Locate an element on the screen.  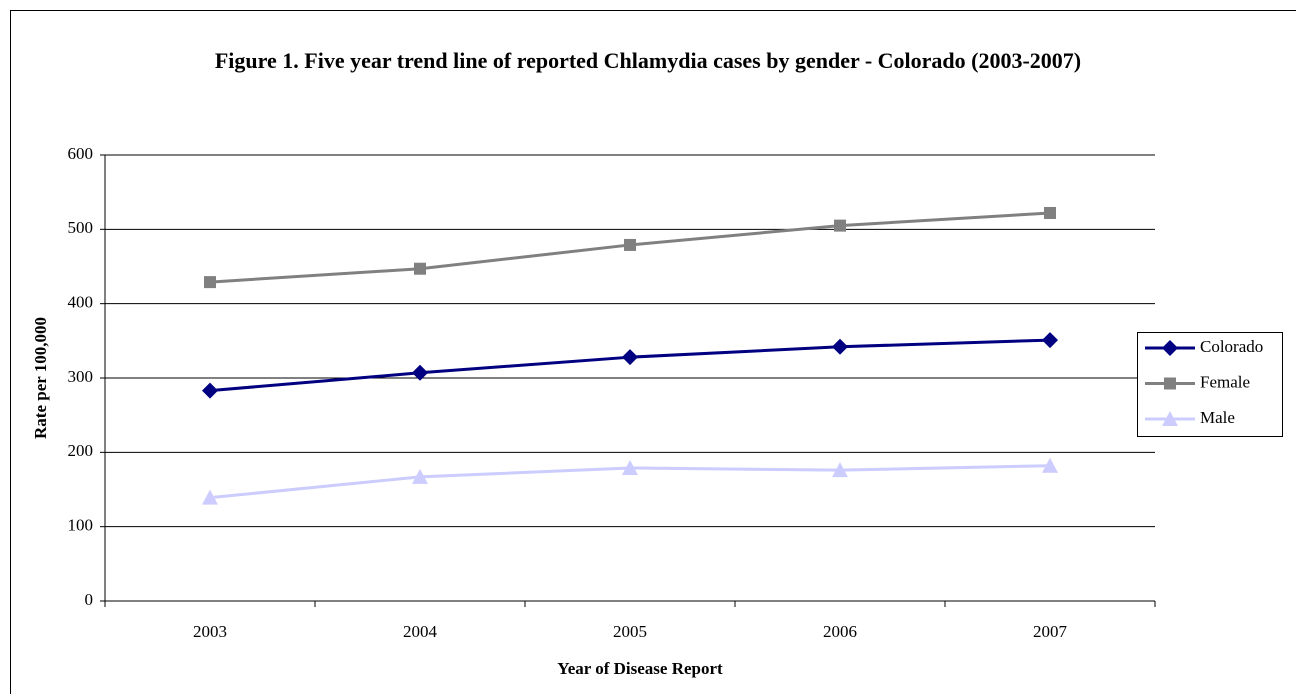
y-tick-label: 500 is located at coordinates (81, 227).